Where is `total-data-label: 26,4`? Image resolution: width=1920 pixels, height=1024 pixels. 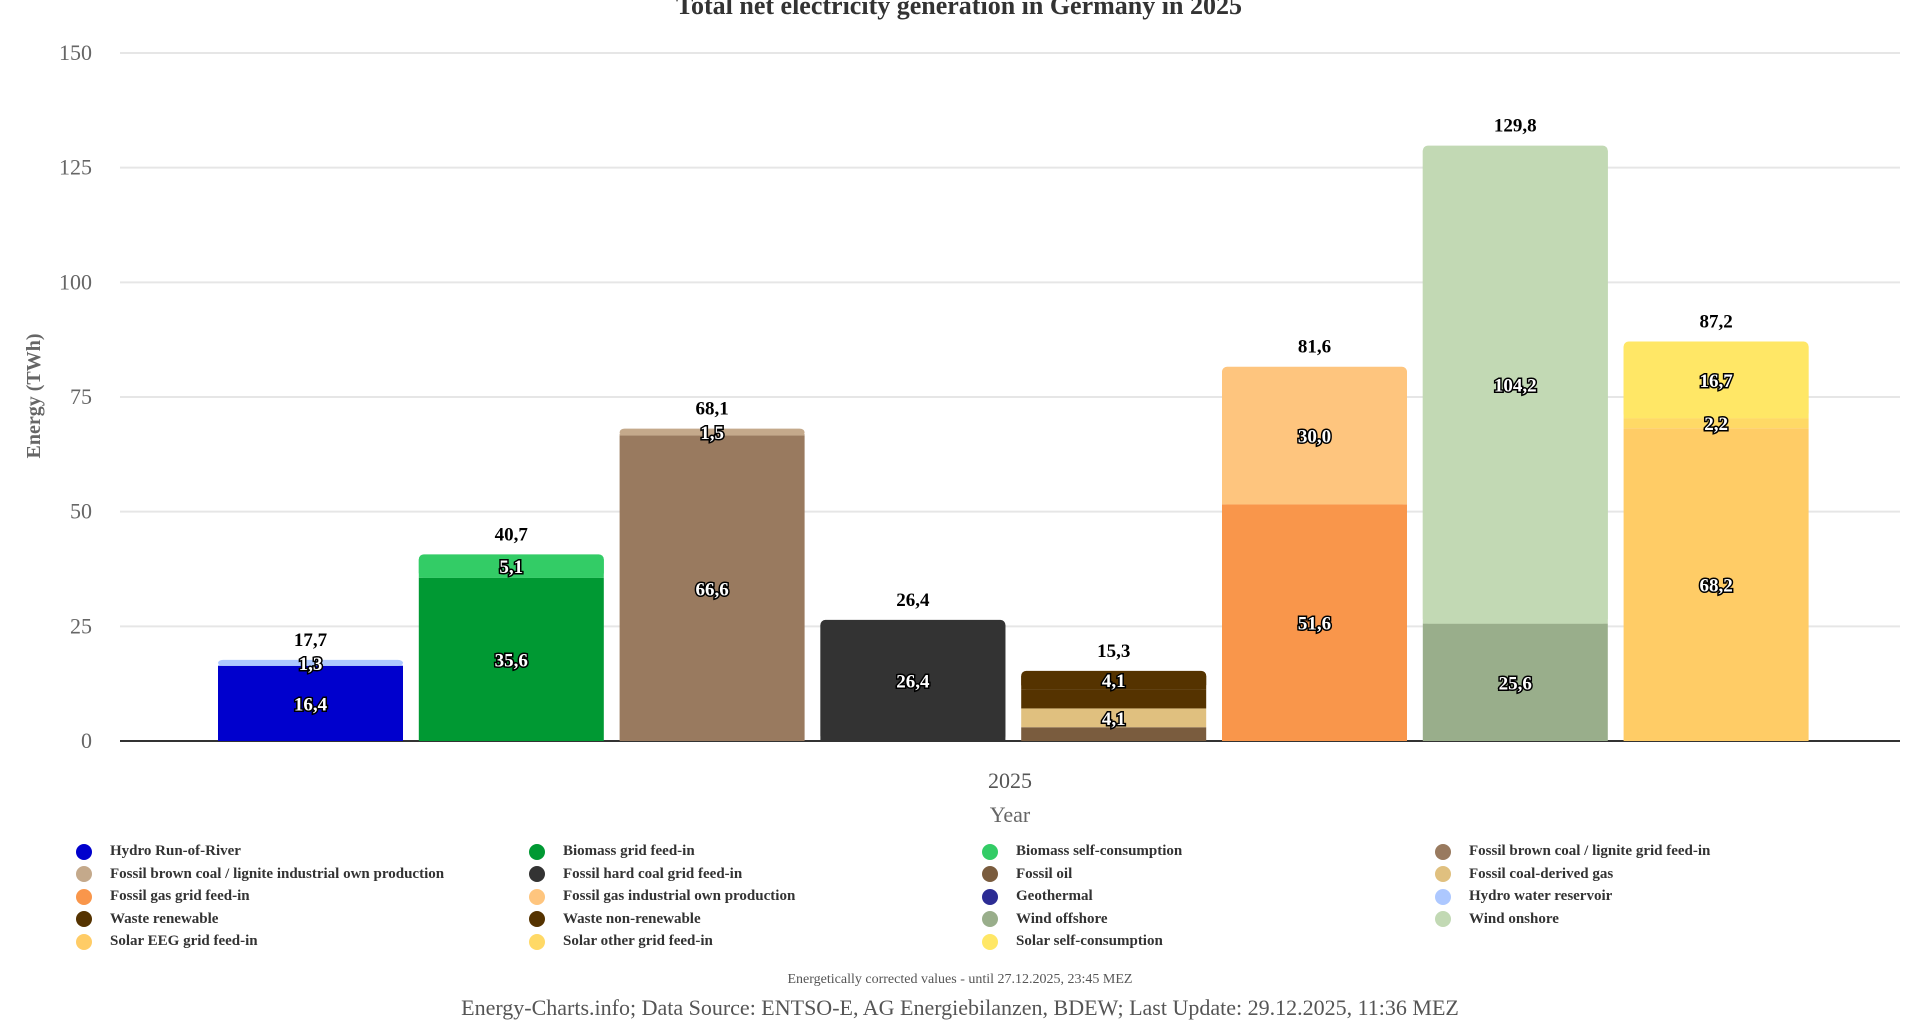 total-data-label: 26,4 is located at coordinates (913, 600).